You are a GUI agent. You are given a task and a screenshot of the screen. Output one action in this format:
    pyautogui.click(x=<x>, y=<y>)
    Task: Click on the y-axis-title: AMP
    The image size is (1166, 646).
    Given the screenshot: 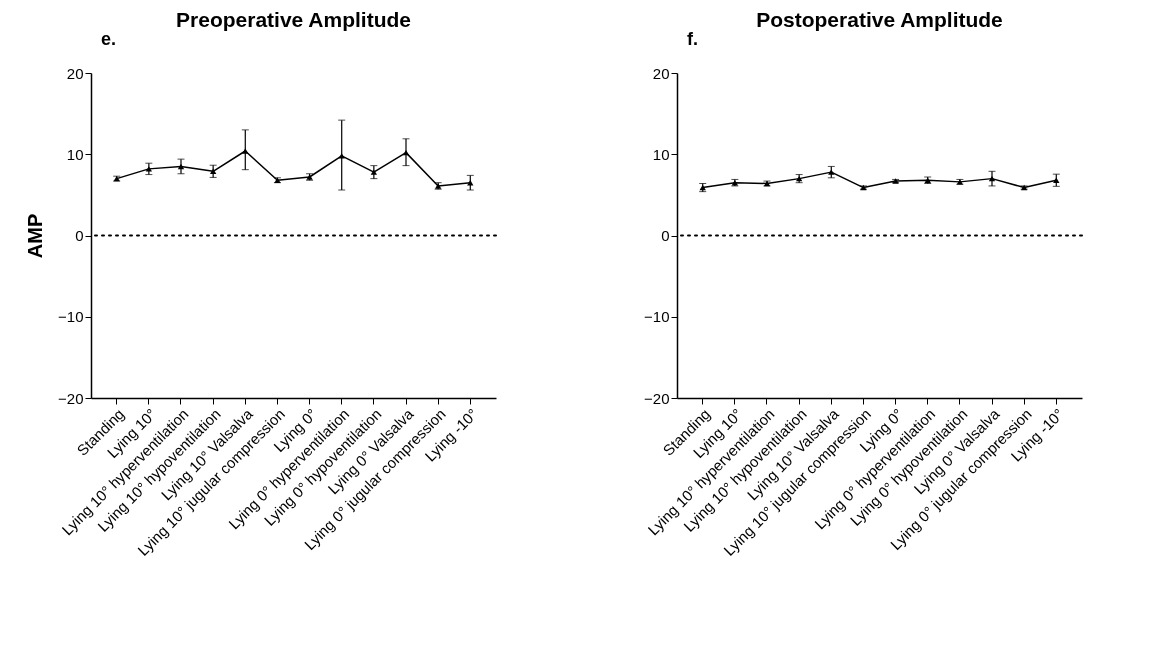 What is the action you would take?
    pyautogui.click(x=35, y=236)
    